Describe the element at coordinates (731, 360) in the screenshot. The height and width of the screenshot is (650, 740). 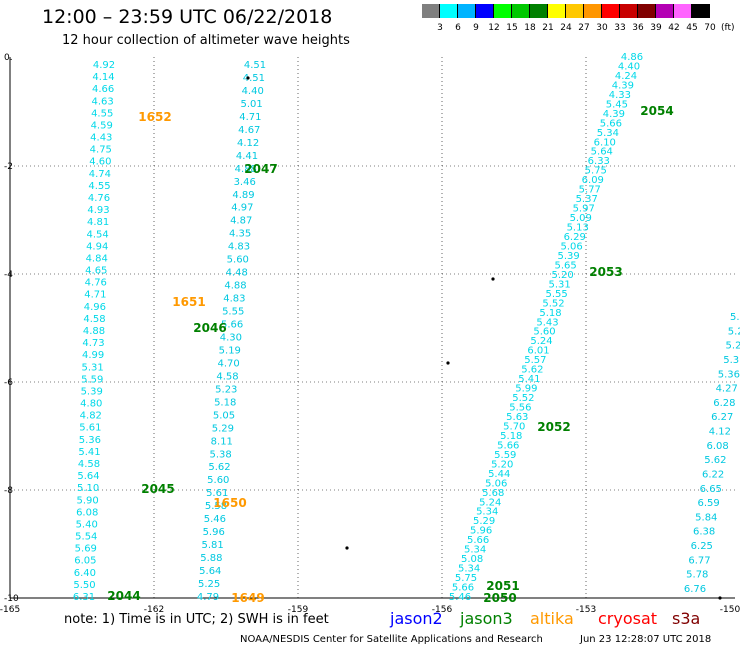
I see `swh-value: 5.3` at that location.